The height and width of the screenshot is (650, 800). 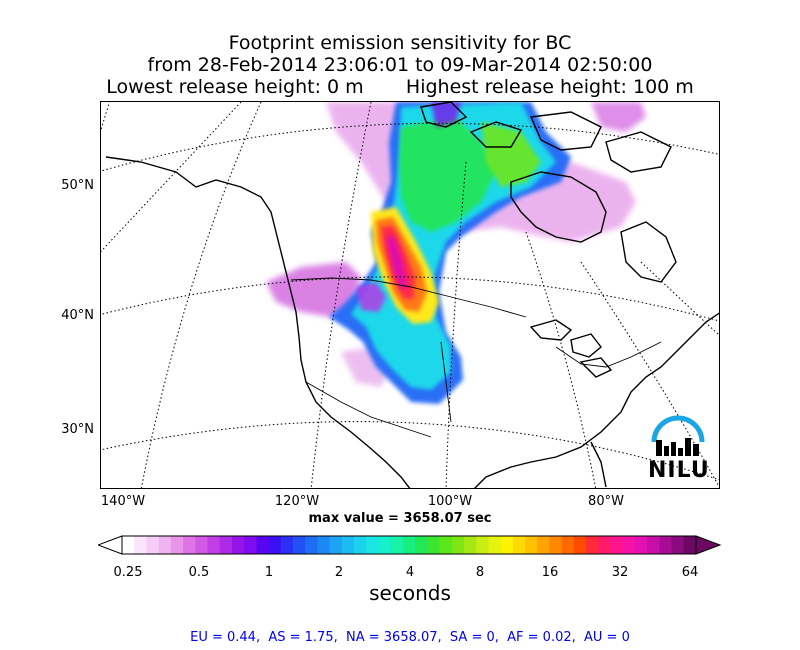 I want to click on borders, so click(x=476, y=357).